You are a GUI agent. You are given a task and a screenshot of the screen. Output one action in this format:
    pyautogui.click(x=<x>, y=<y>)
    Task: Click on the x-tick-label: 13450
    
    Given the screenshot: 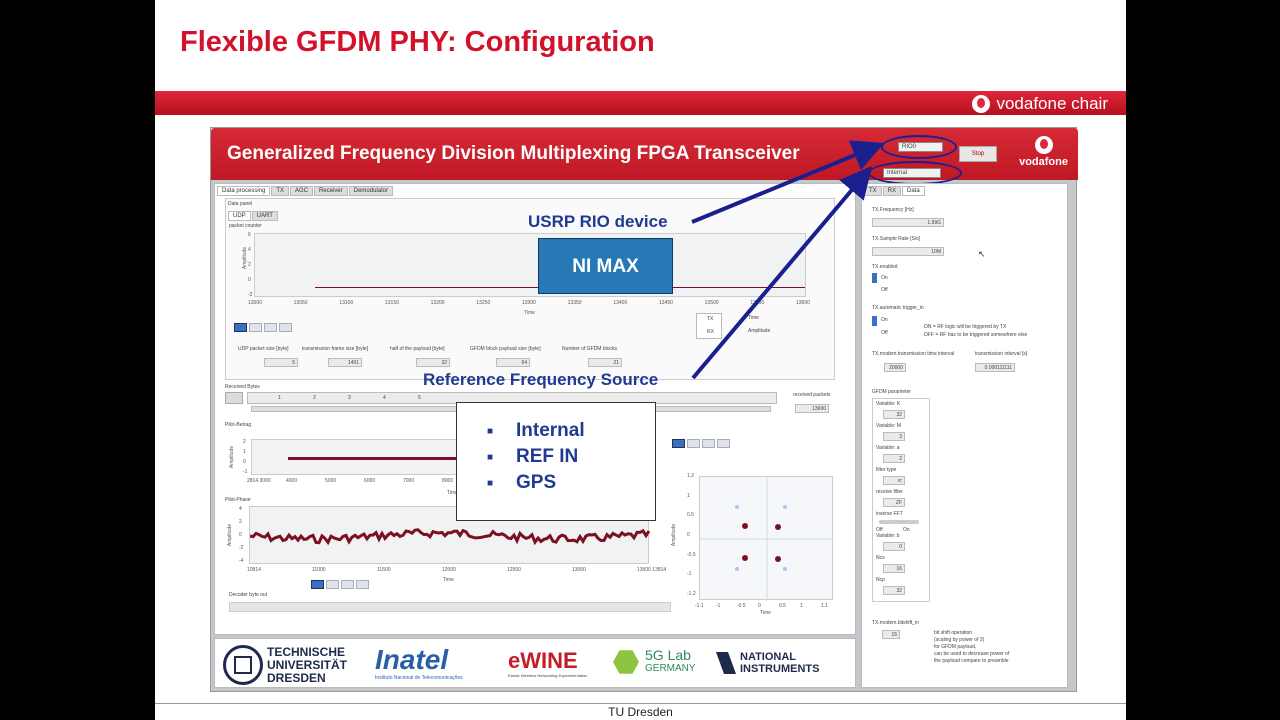 What is the action you would take?
    pyautogui.click(x=666, y=303)
    